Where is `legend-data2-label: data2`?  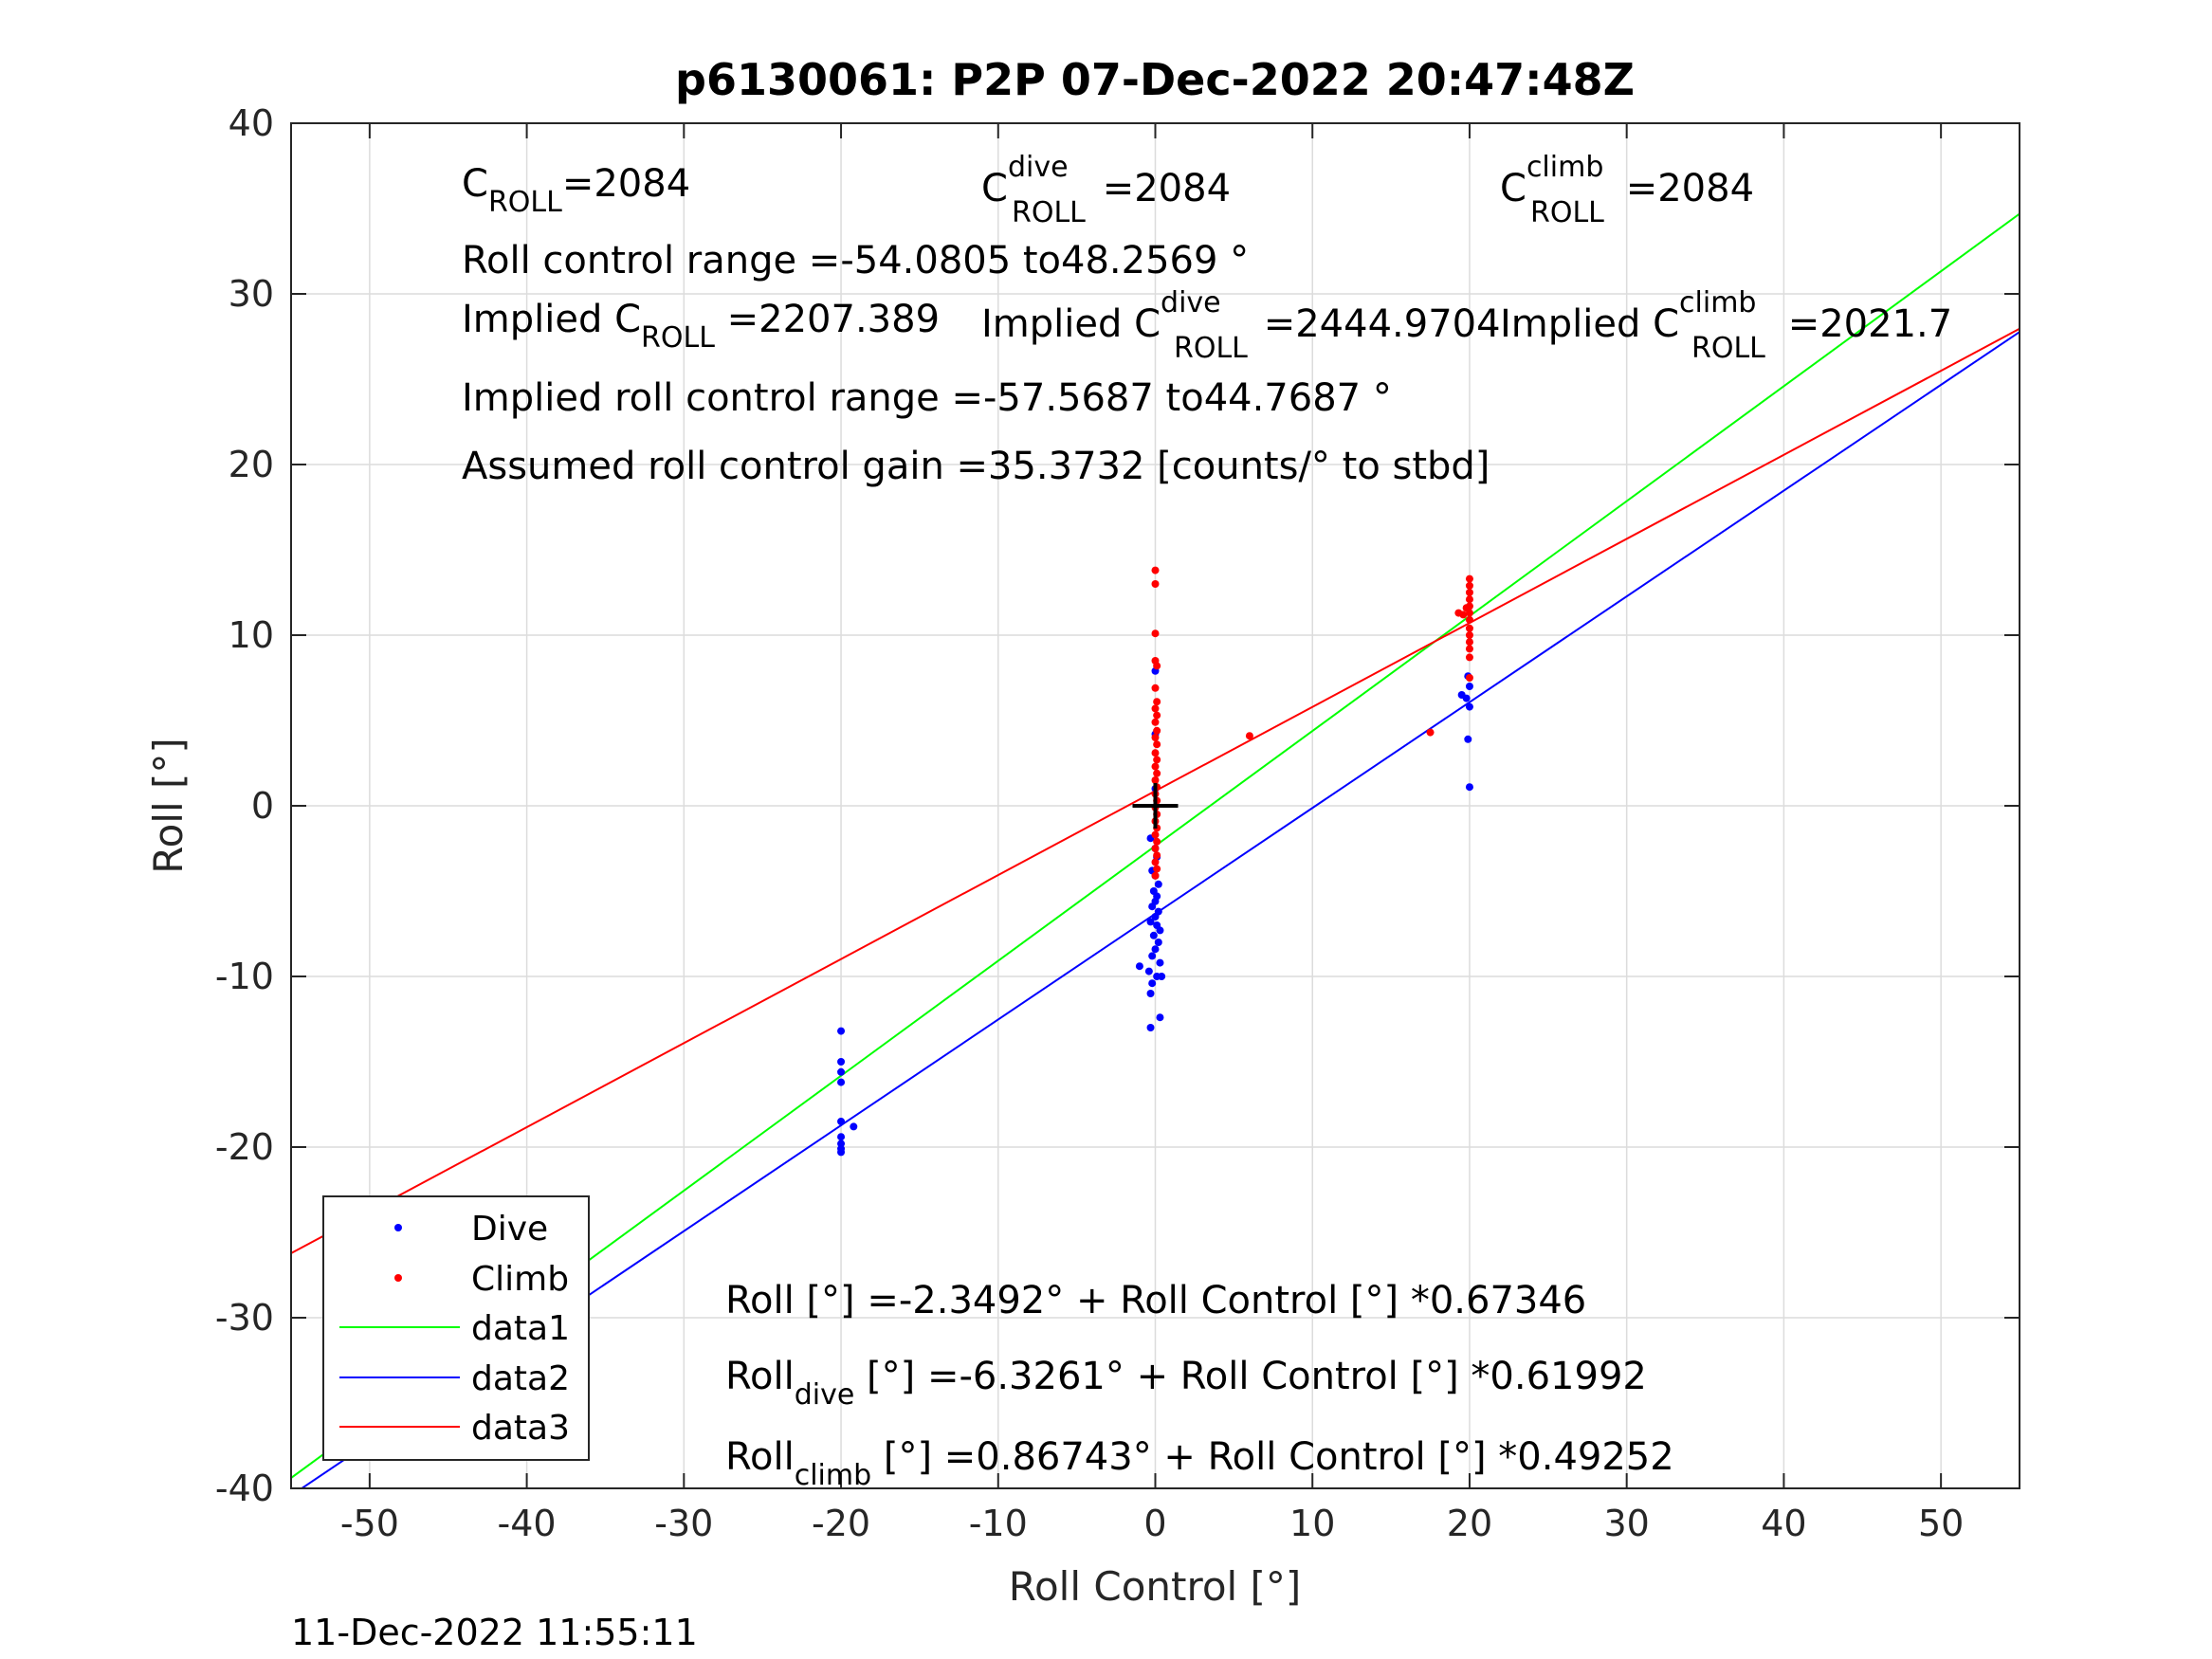 legend-data2-label: data2 is located at coordinates (520, 1378).